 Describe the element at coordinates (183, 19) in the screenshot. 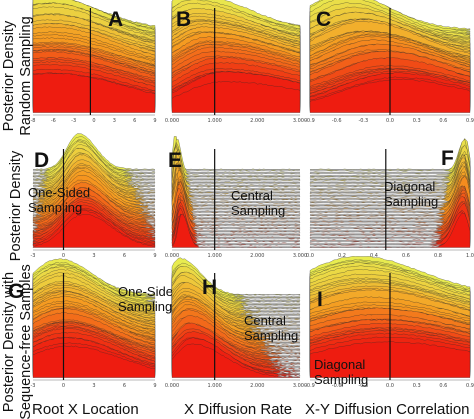

I see `panel-label-b: B` at that location.